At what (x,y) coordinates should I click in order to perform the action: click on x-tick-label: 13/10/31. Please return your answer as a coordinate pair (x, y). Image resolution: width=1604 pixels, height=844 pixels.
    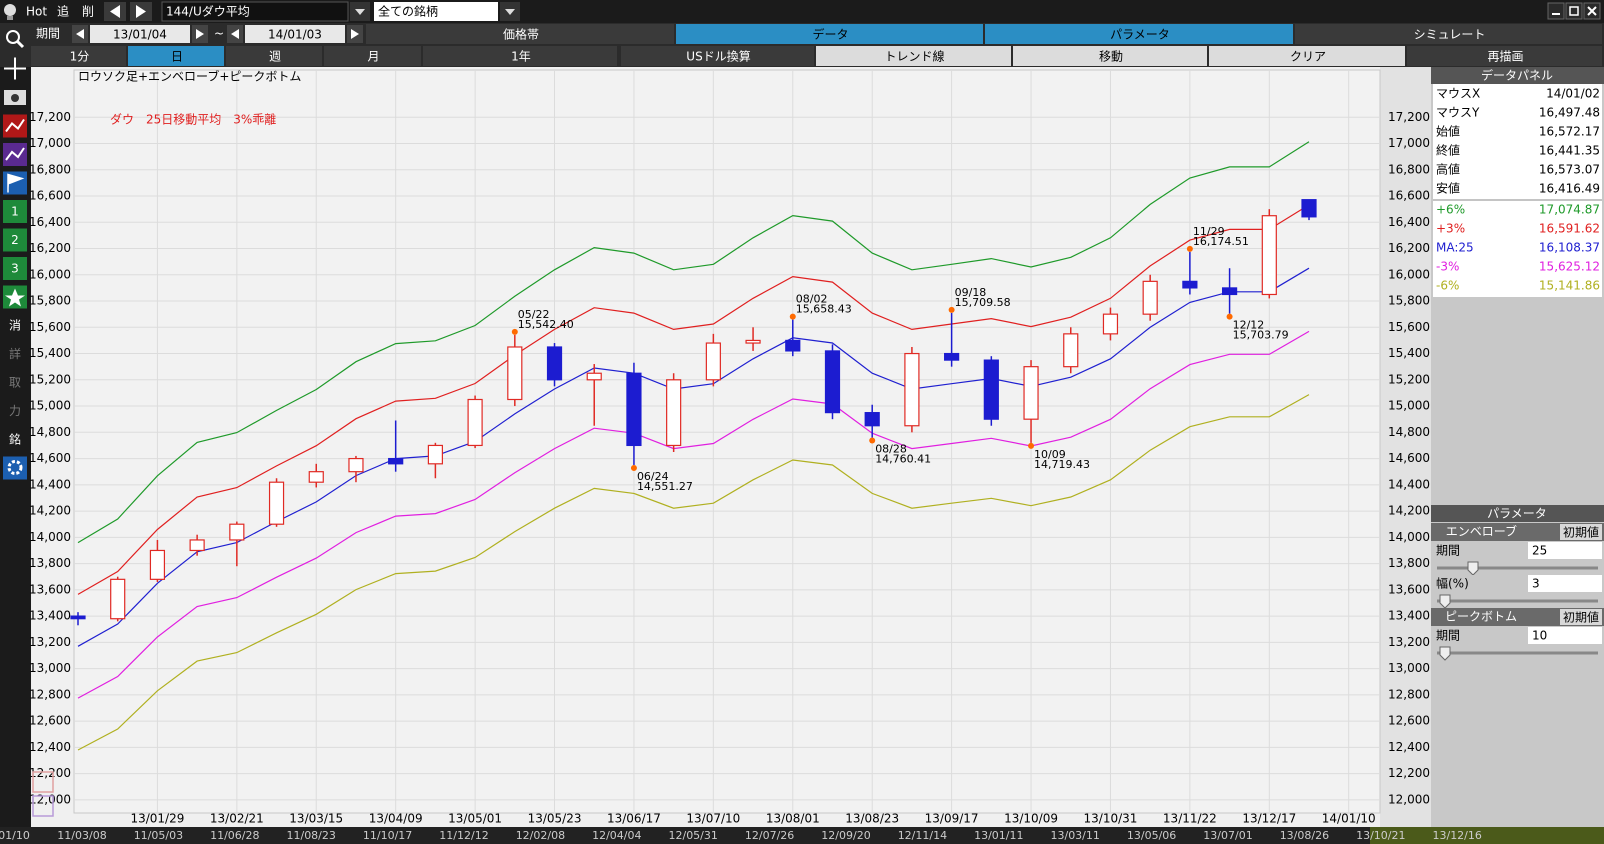
    Looking at the image, I should click on (1111, 819).